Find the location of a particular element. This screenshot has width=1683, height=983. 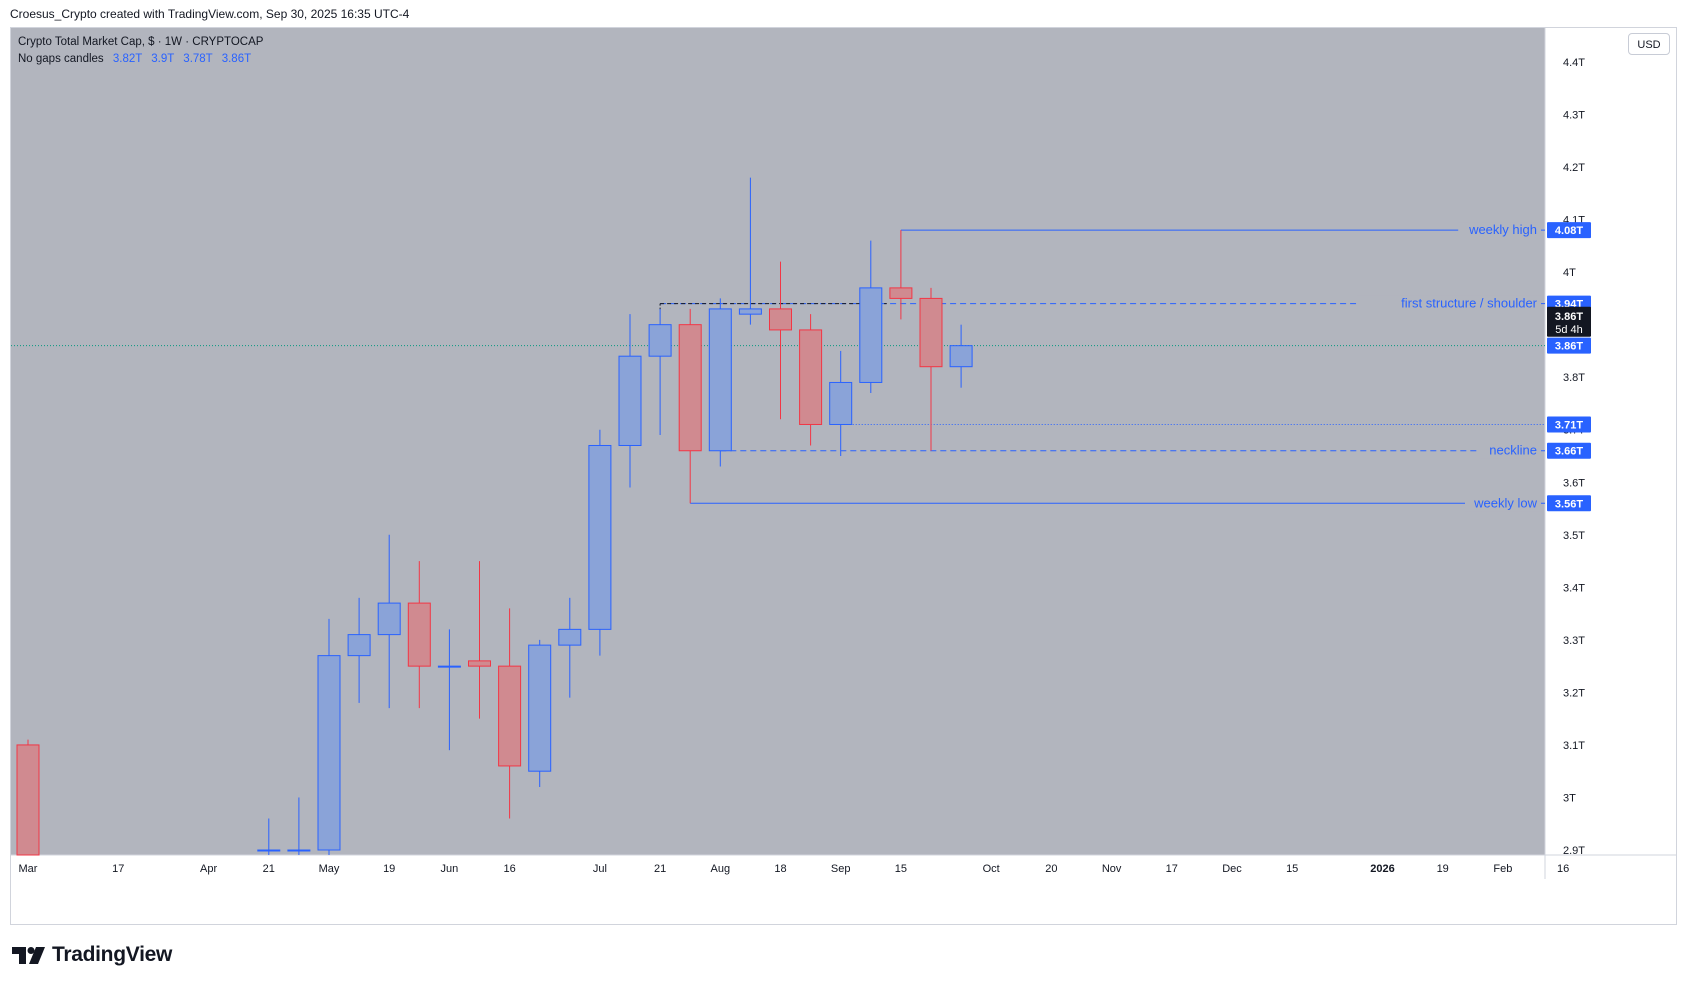

candle-style-label: No gaps candles is located at coordinates (61, 59).